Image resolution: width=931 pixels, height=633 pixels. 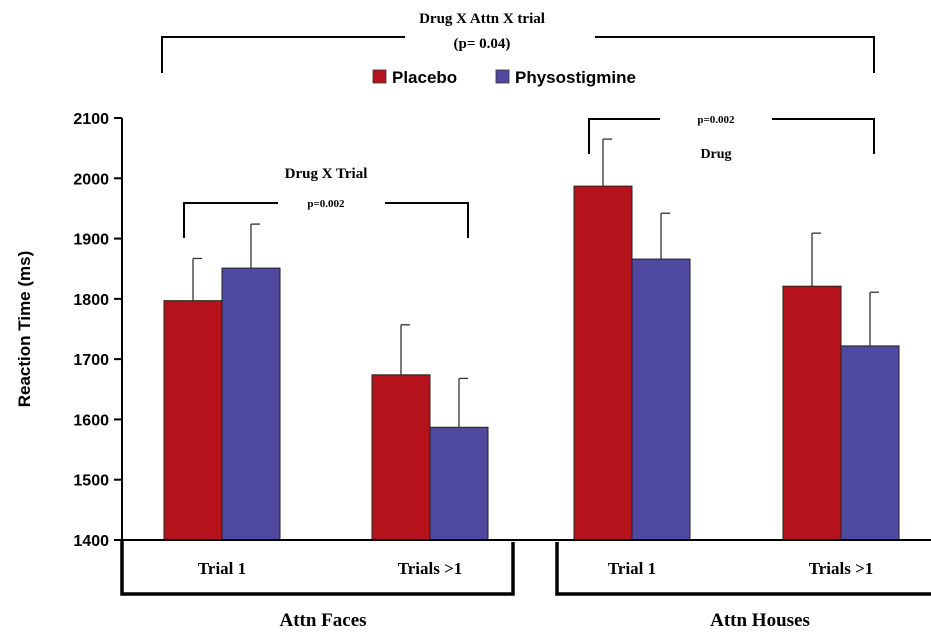 What do you see at coordinates (424, 77) in the screenshot?
I see `legend-label-placebo: Placebo` at bounding box center [424, 77].